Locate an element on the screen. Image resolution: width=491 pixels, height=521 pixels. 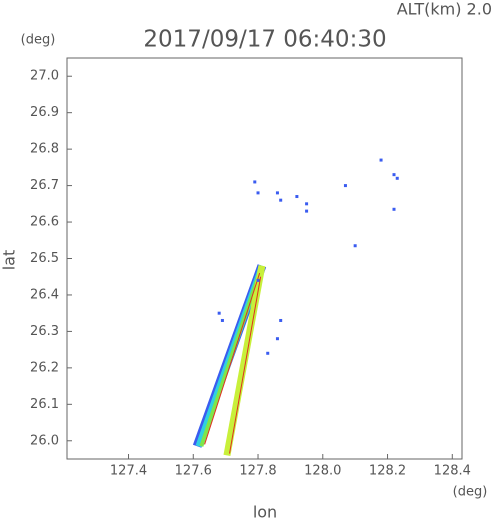
x-tick-label: 128.4 is located at coordinates (452, 471).